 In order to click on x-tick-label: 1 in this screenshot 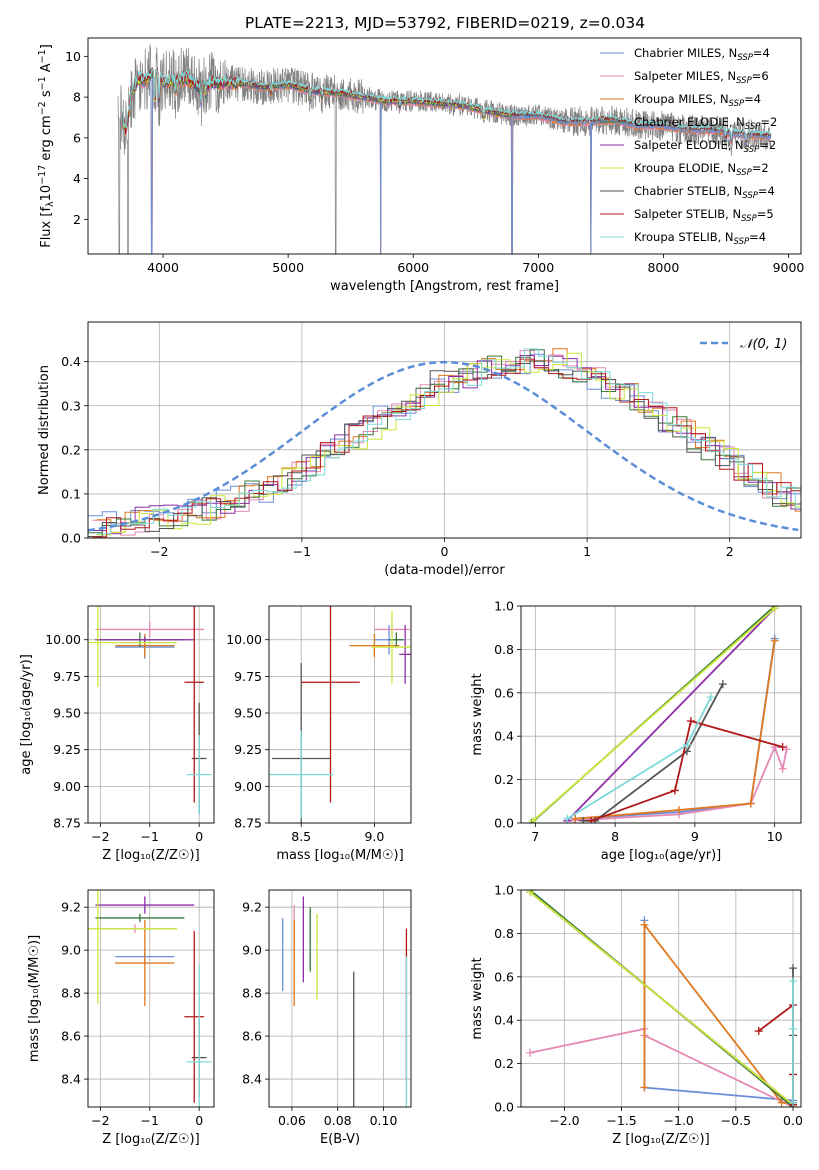, I will do `click(587, 551)`.